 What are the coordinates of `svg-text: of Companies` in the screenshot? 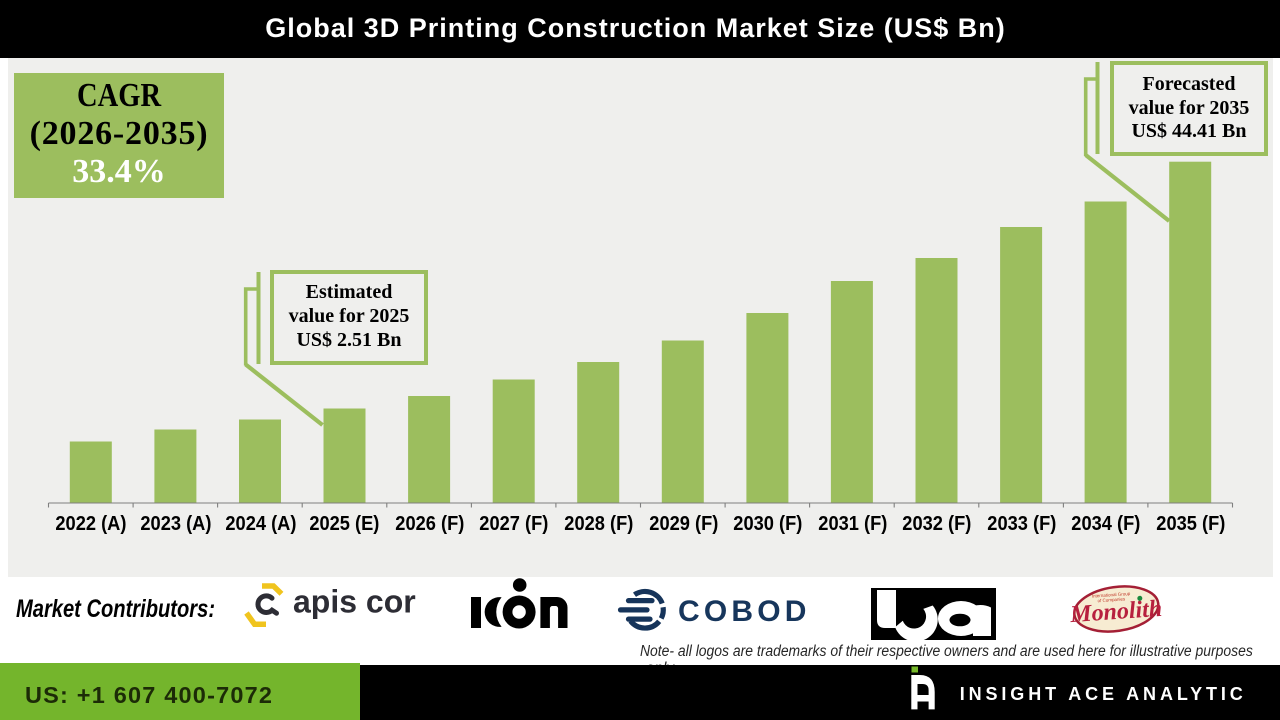 It's located at (1111, 599).